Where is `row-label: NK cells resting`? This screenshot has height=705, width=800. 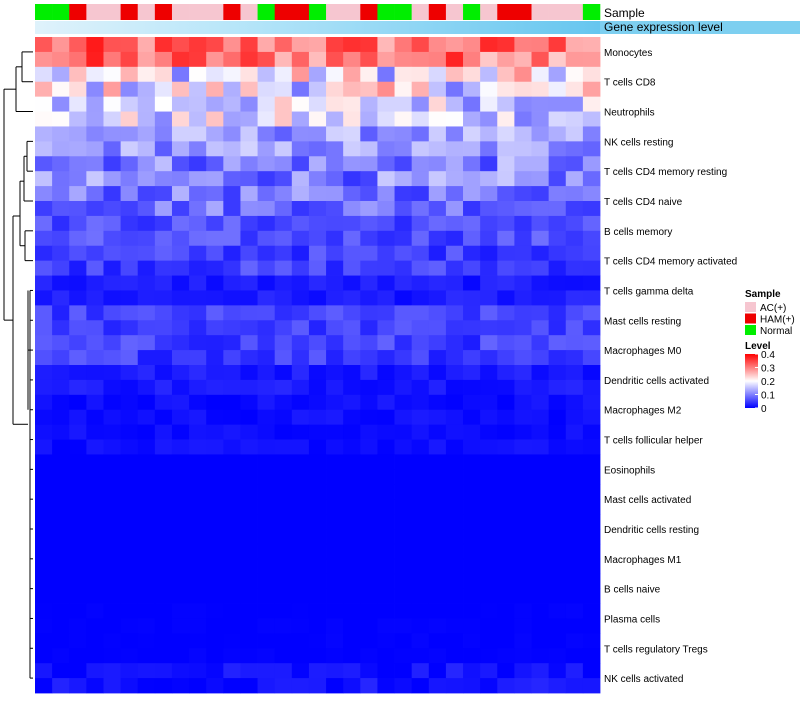
row-label: NK cells resting is located at coordinates (638, 142).